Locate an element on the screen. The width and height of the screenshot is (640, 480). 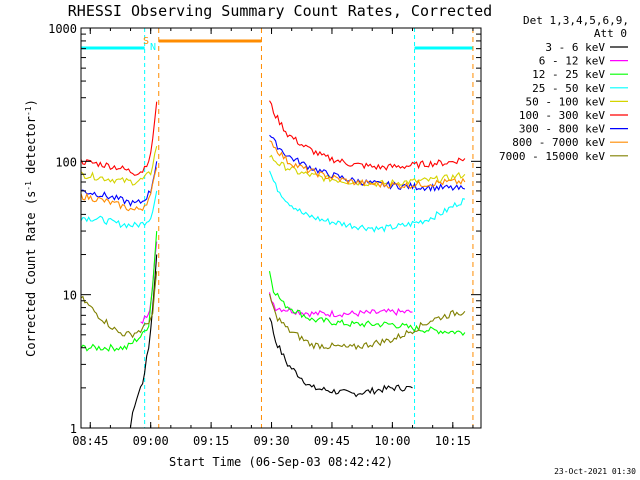
x-tick-label-2: 09:15 is located at coordinates (211, 441).